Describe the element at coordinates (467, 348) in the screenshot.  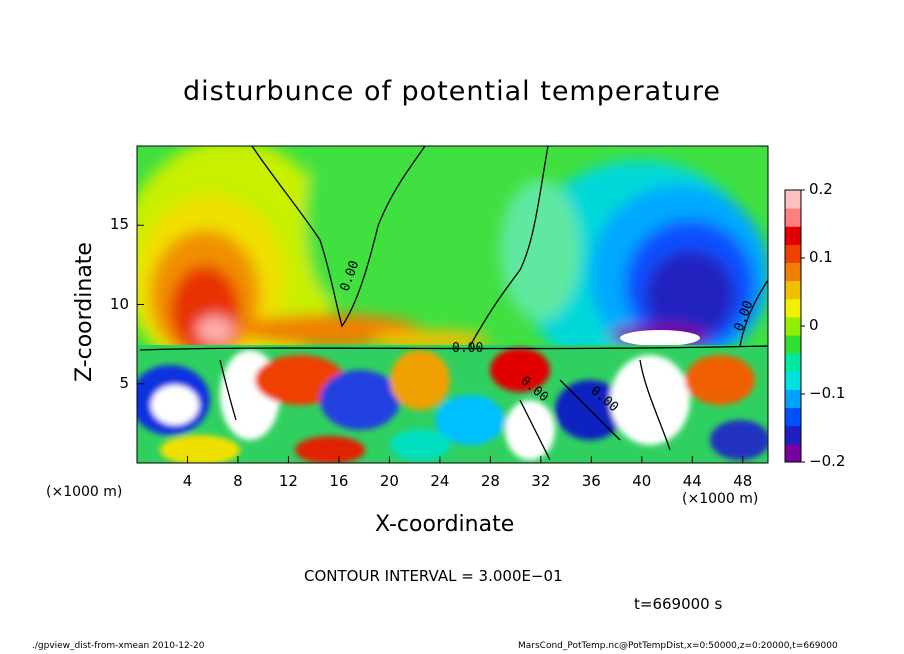
I see `contour-label: 0.00` at that location.